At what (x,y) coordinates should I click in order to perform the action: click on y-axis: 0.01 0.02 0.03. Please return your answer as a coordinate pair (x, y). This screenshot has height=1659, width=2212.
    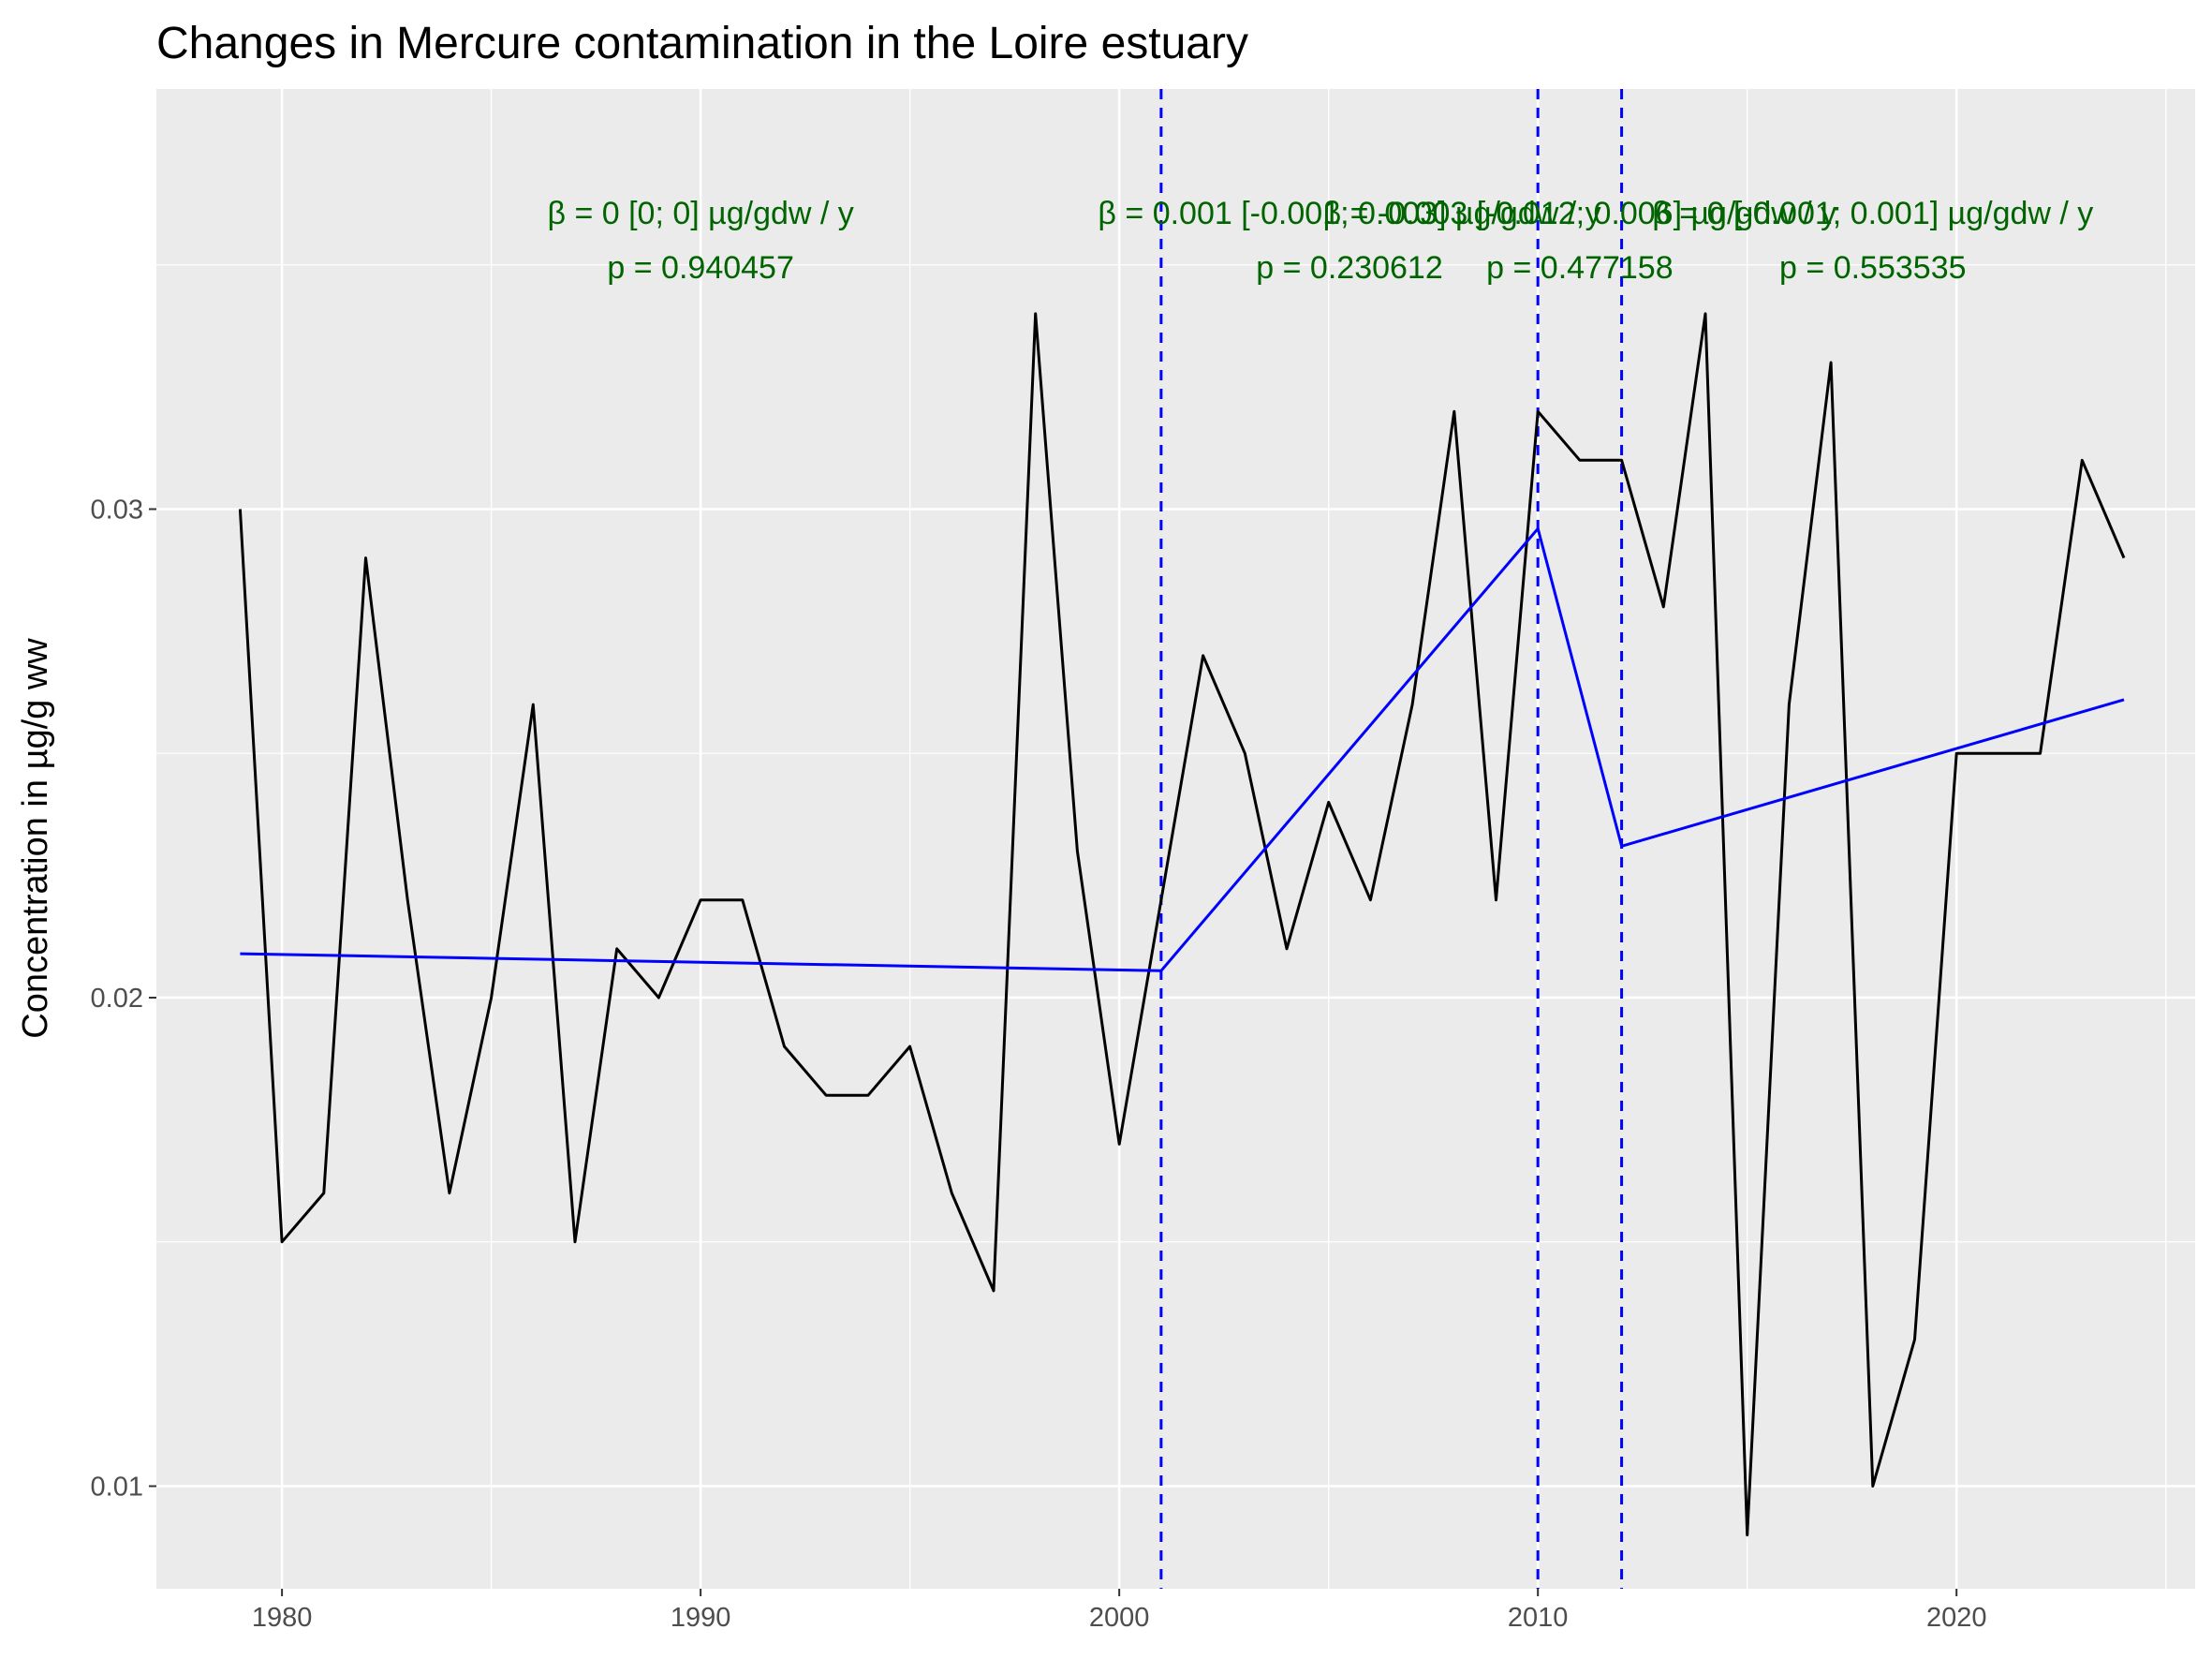
    Looking at the image, I should click on (123, 998).